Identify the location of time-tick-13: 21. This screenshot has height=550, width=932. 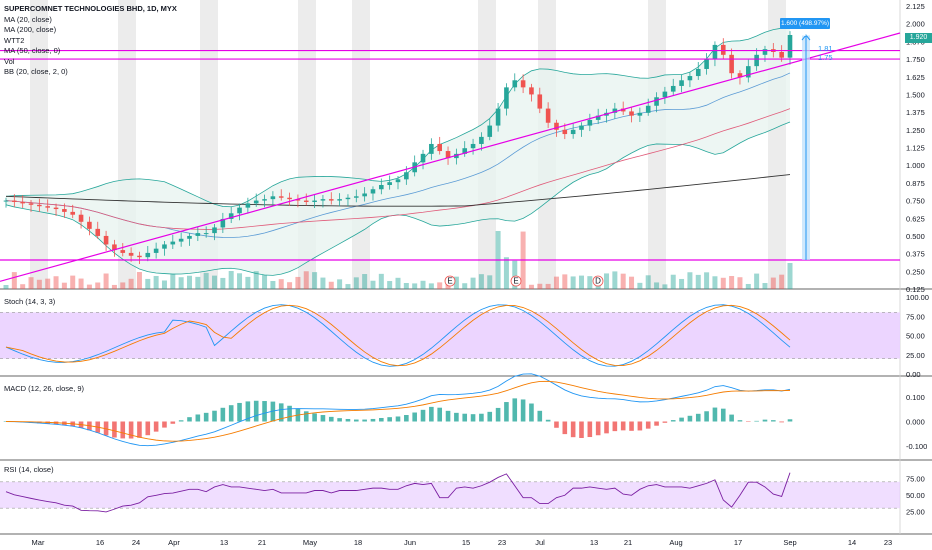
(628, 542).